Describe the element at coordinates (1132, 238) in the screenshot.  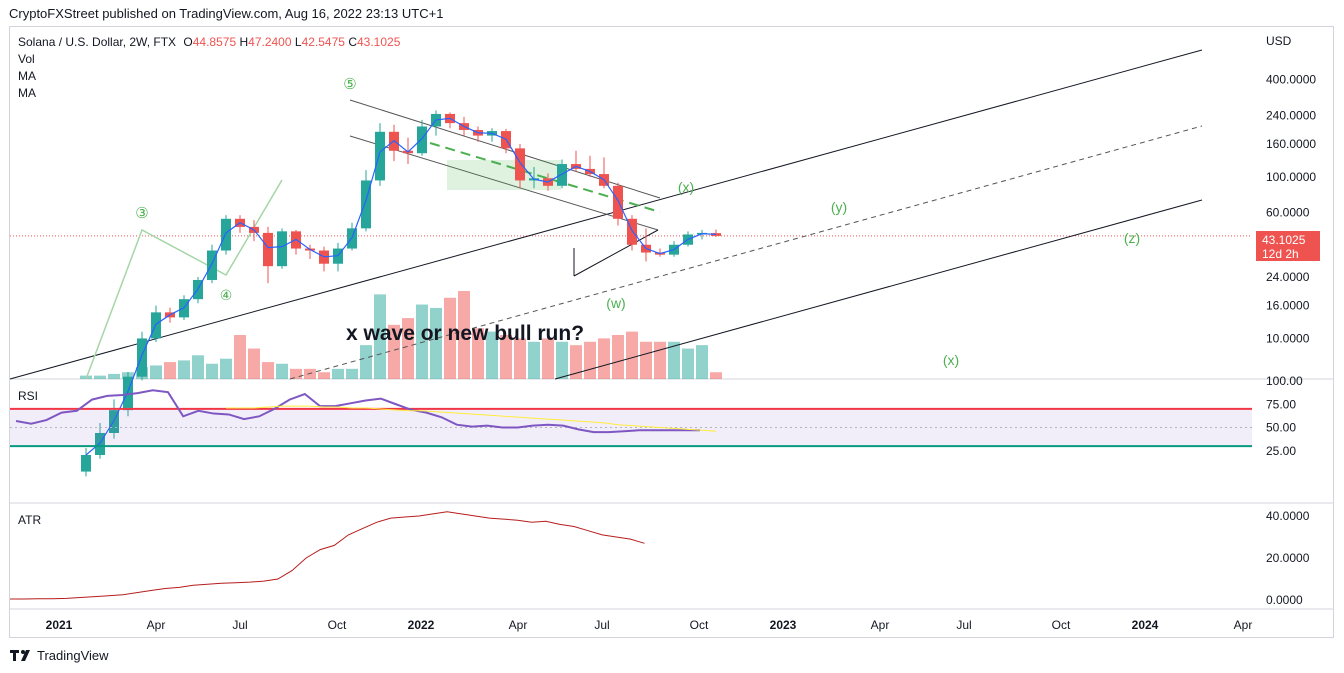
I see `wave-label: (z)` at that location.